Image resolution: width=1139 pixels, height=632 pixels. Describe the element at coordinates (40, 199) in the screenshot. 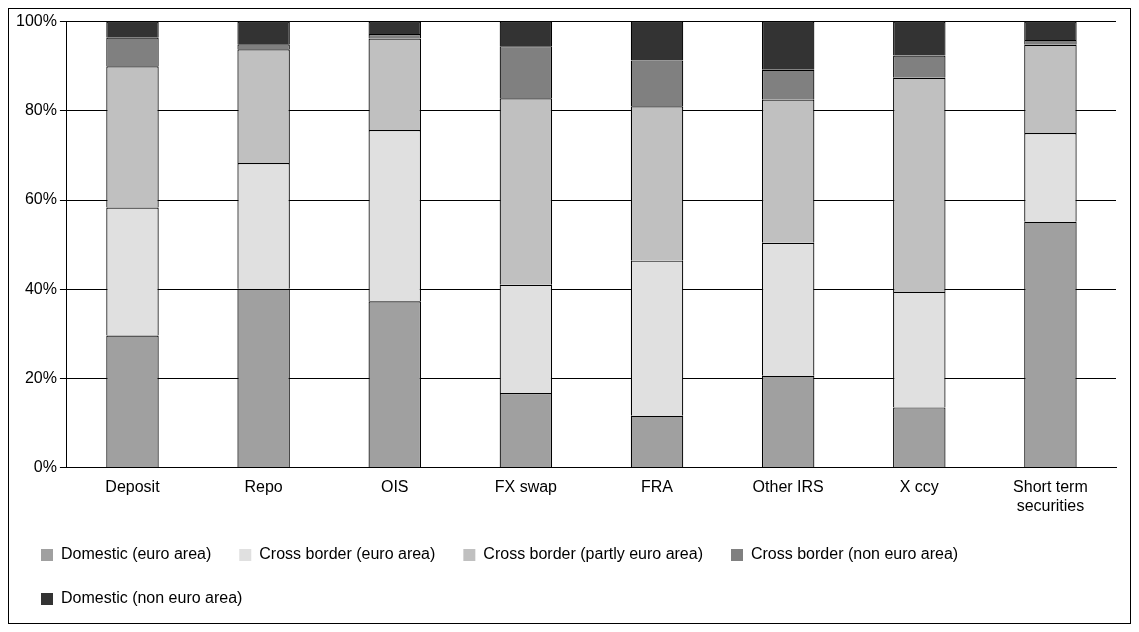

I see `y-tick-label: 60%` at that location.